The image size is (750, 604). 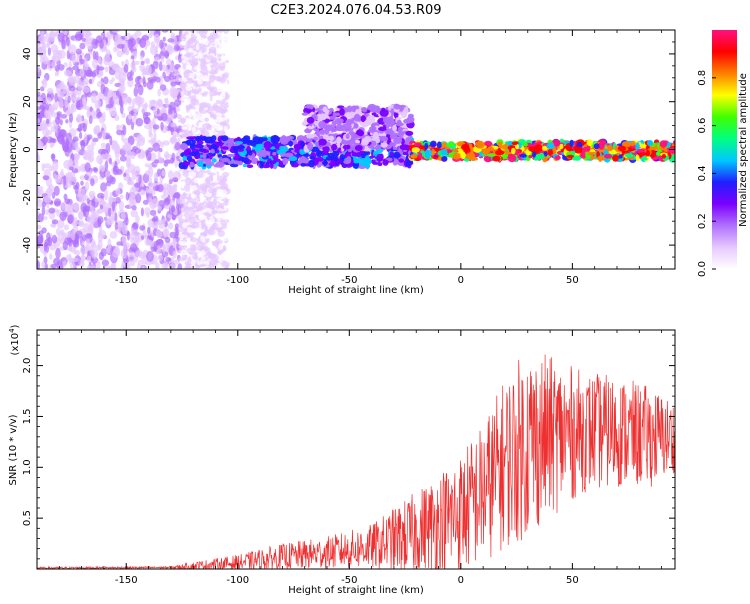 What do you see at coordinates (27, 245) in the screenshot?
I see `y-tick-label: -40` at bounding box center [27, 245].